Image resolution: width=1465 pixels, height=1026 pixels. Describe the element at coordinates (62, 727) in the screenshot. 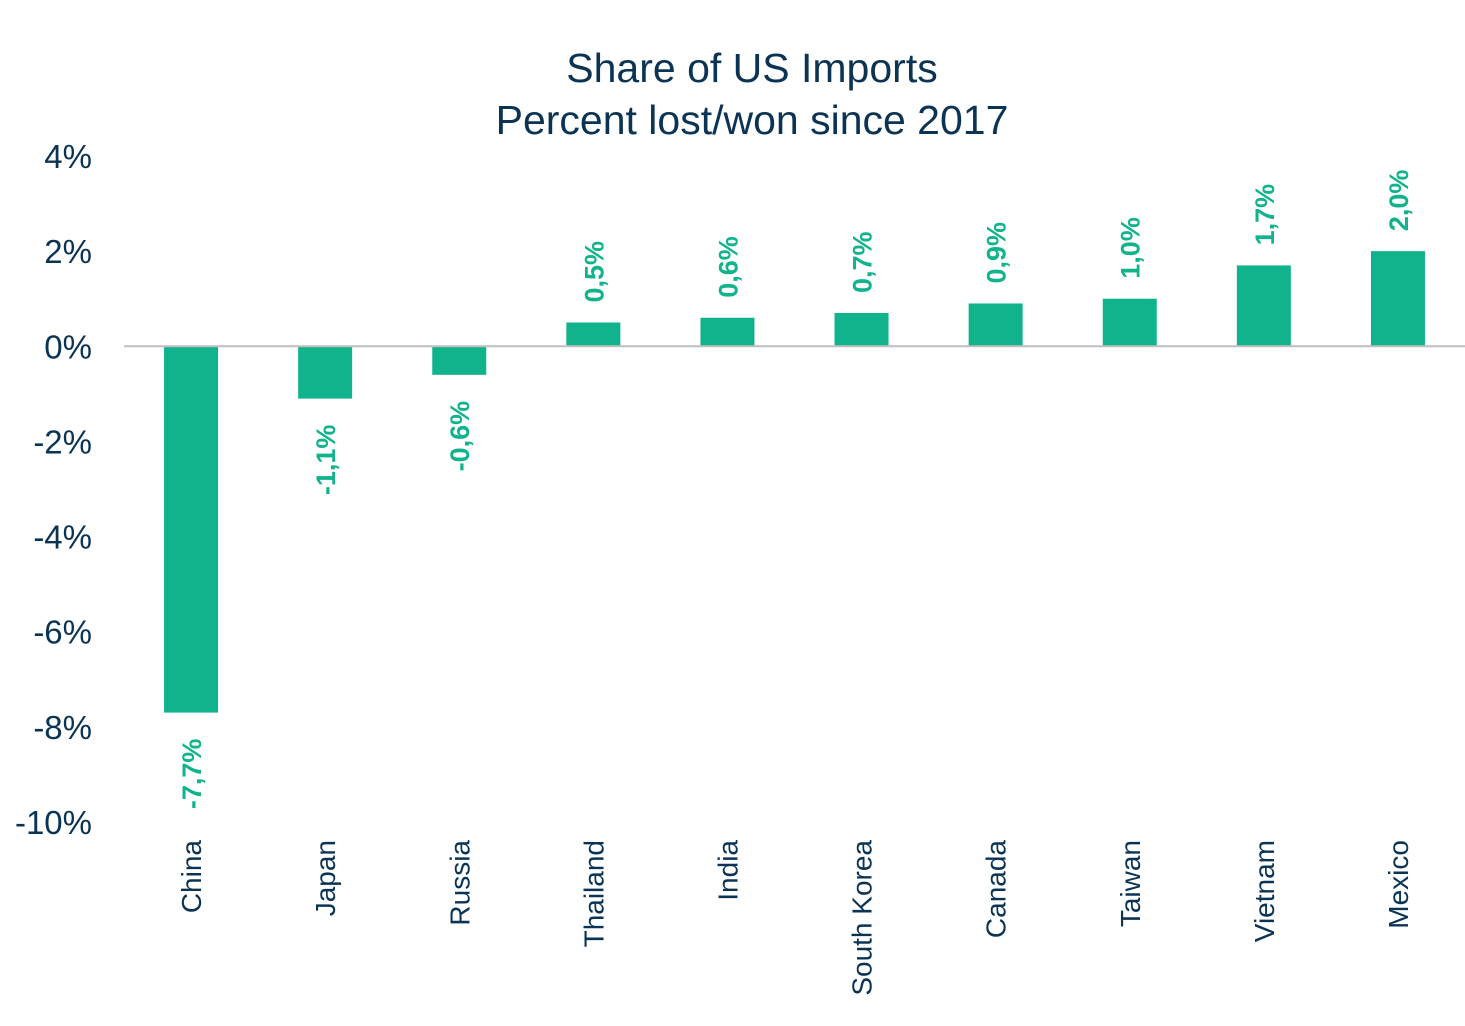

I see `y-tick-label: -8%` at that location.